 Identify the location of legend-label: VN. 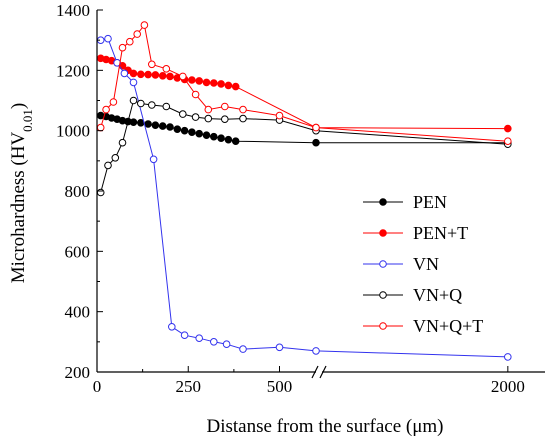
(426, 264).